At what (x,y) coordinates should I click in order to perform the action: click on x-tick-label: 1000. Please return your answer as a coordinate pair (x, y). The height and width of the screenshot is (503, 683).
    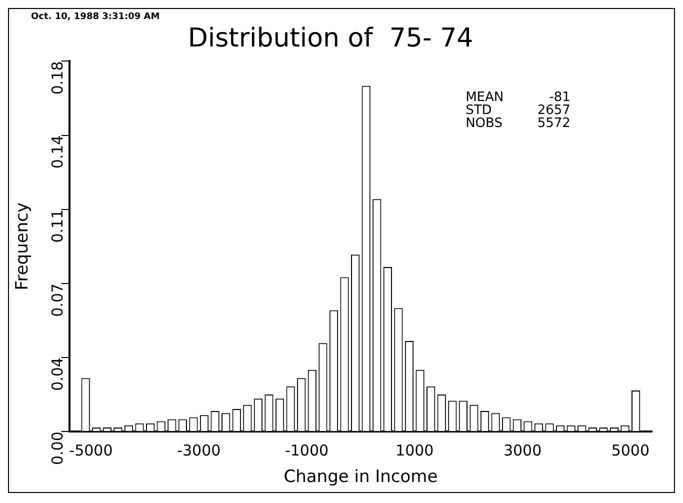
    Looking at the image, I should click on (415, 450).